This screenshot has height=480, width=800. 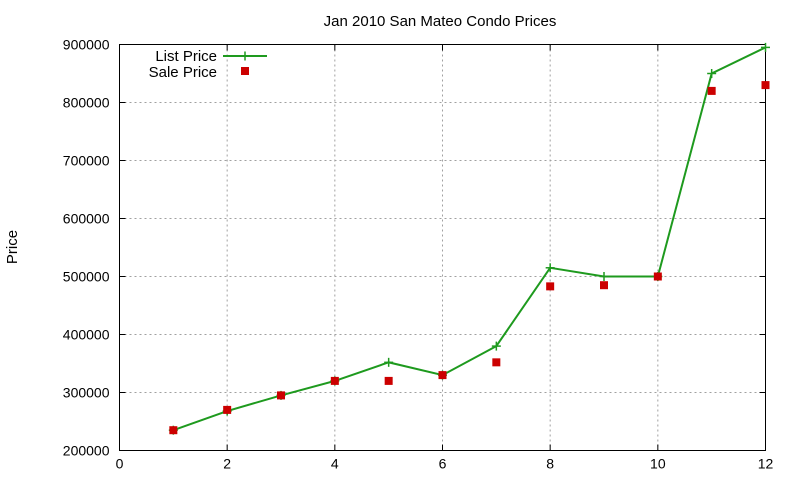 What do you see at coordinates (658, 464) in the screenshot?
I see `x-tick-label: 10` at bounding box center [658, 464].